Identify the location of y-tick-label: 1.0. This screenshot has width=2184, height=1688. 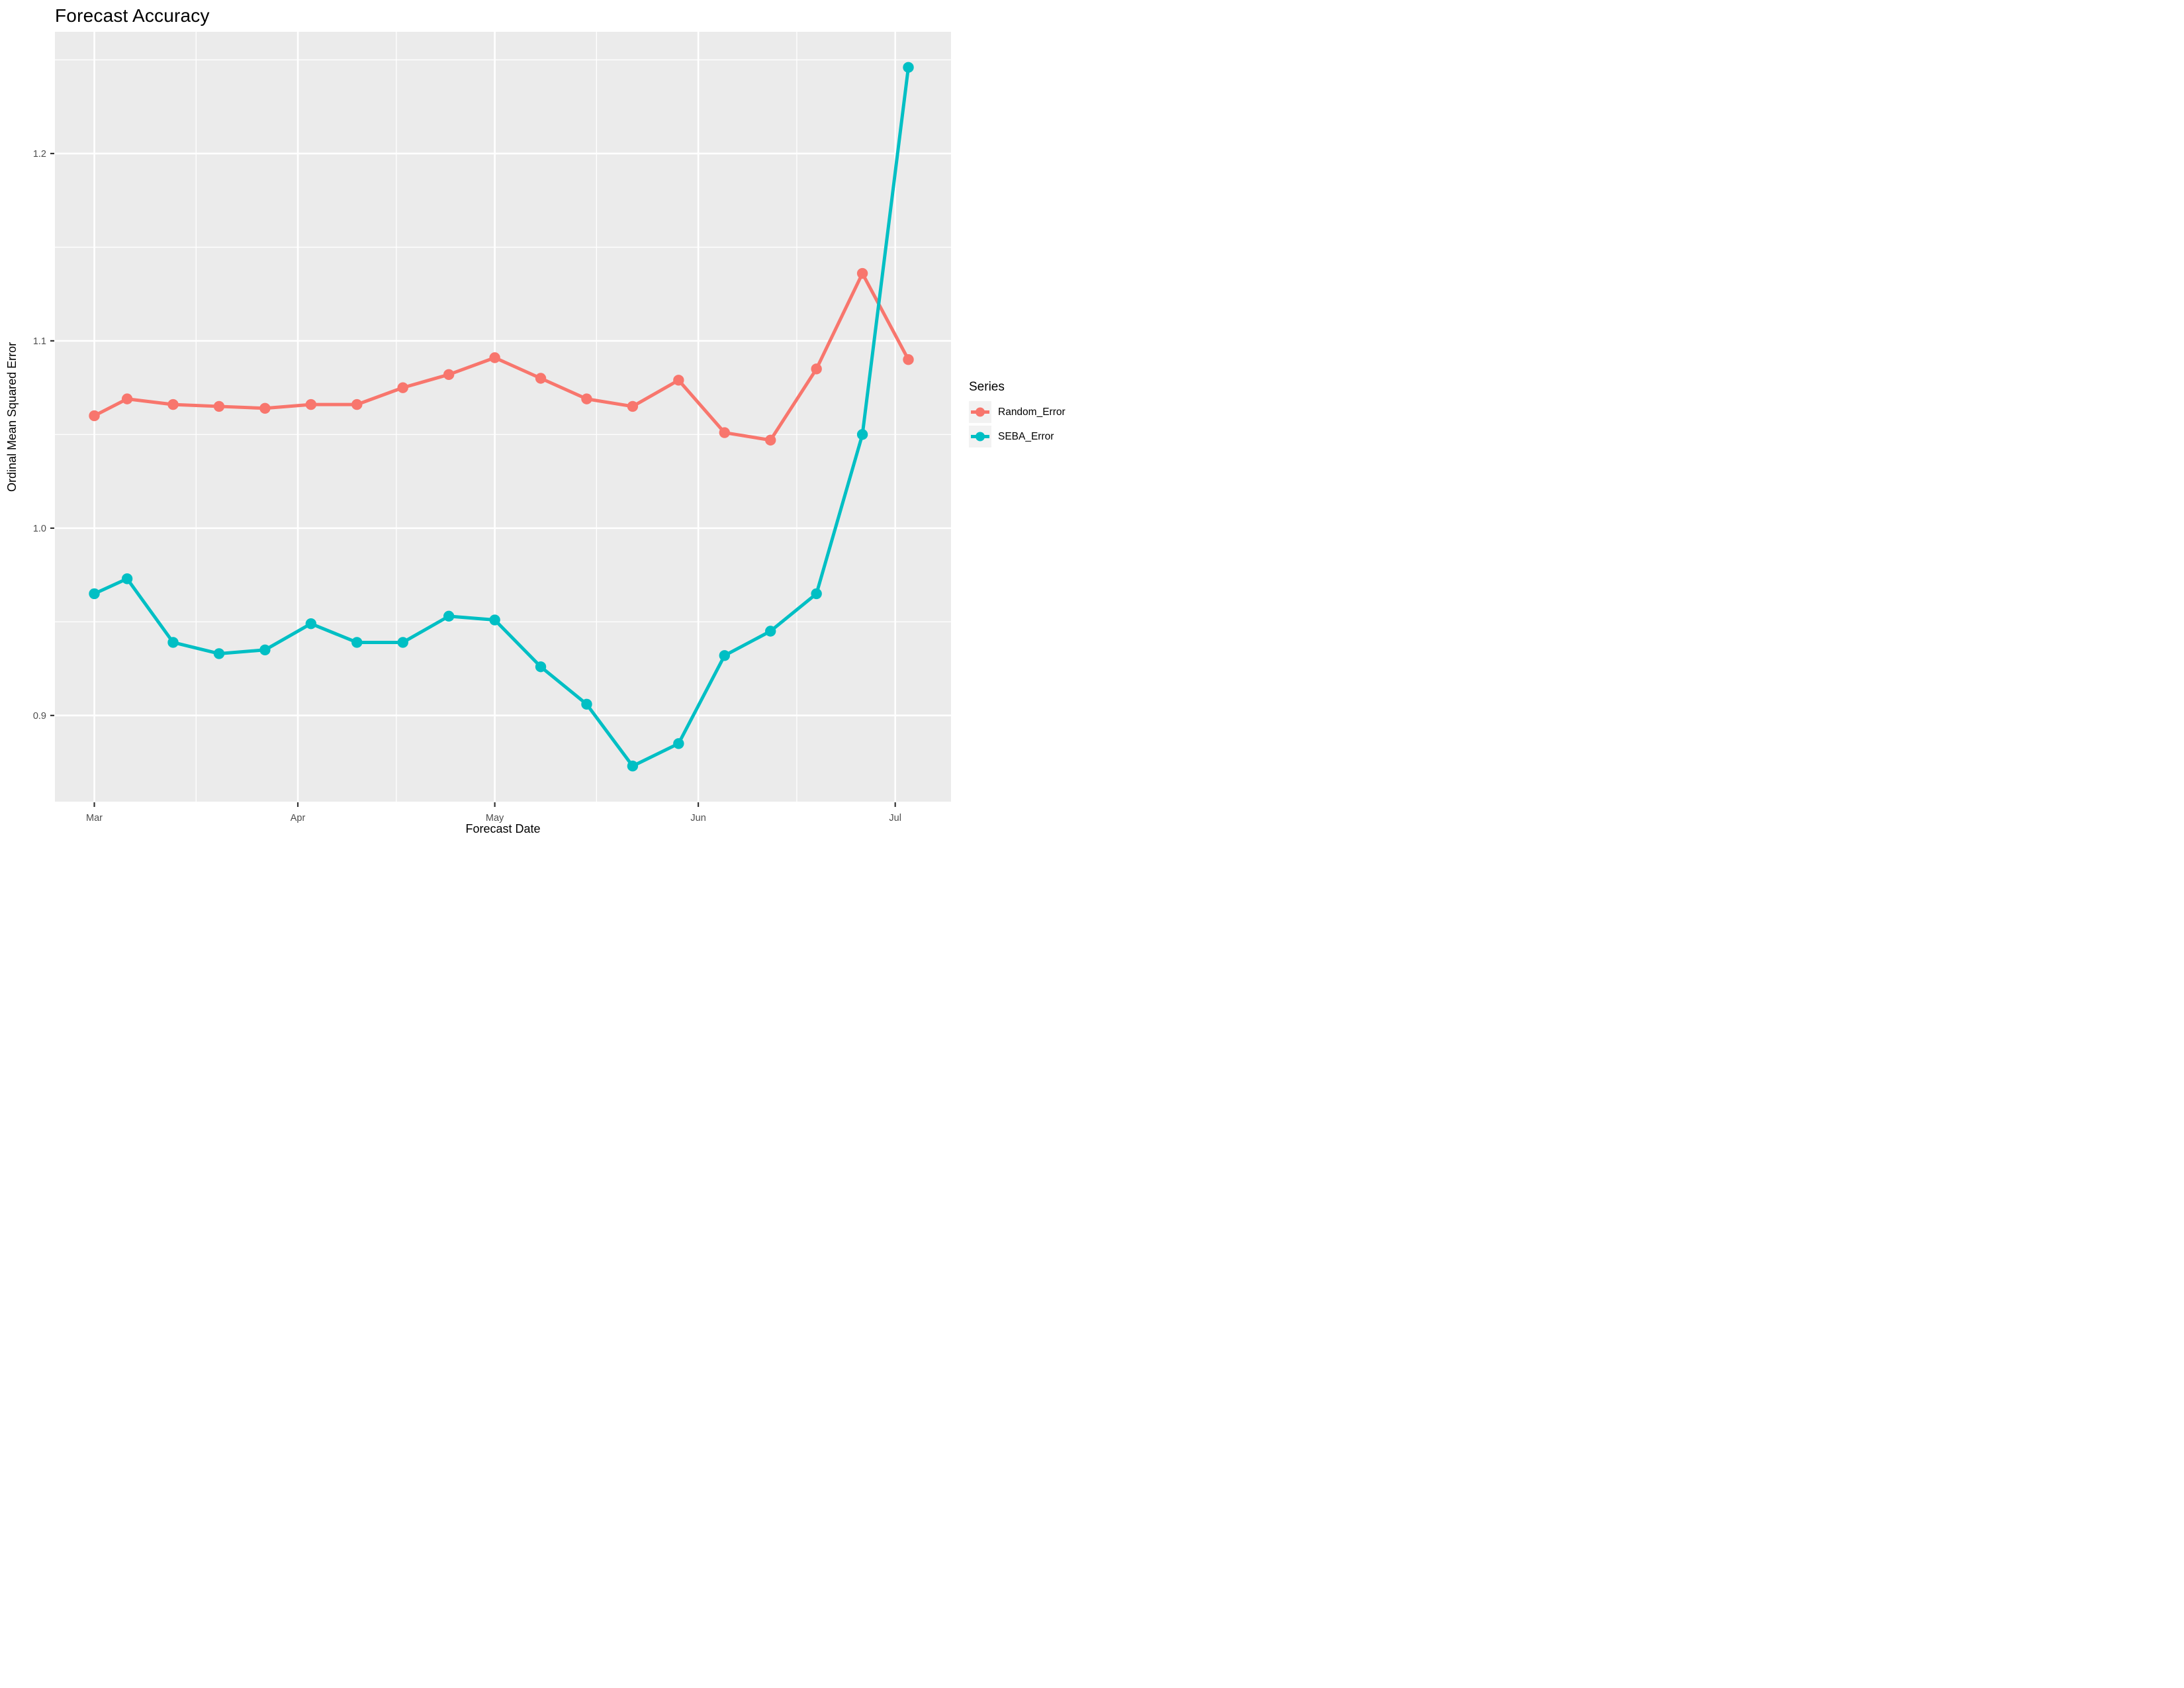
(39, 529).